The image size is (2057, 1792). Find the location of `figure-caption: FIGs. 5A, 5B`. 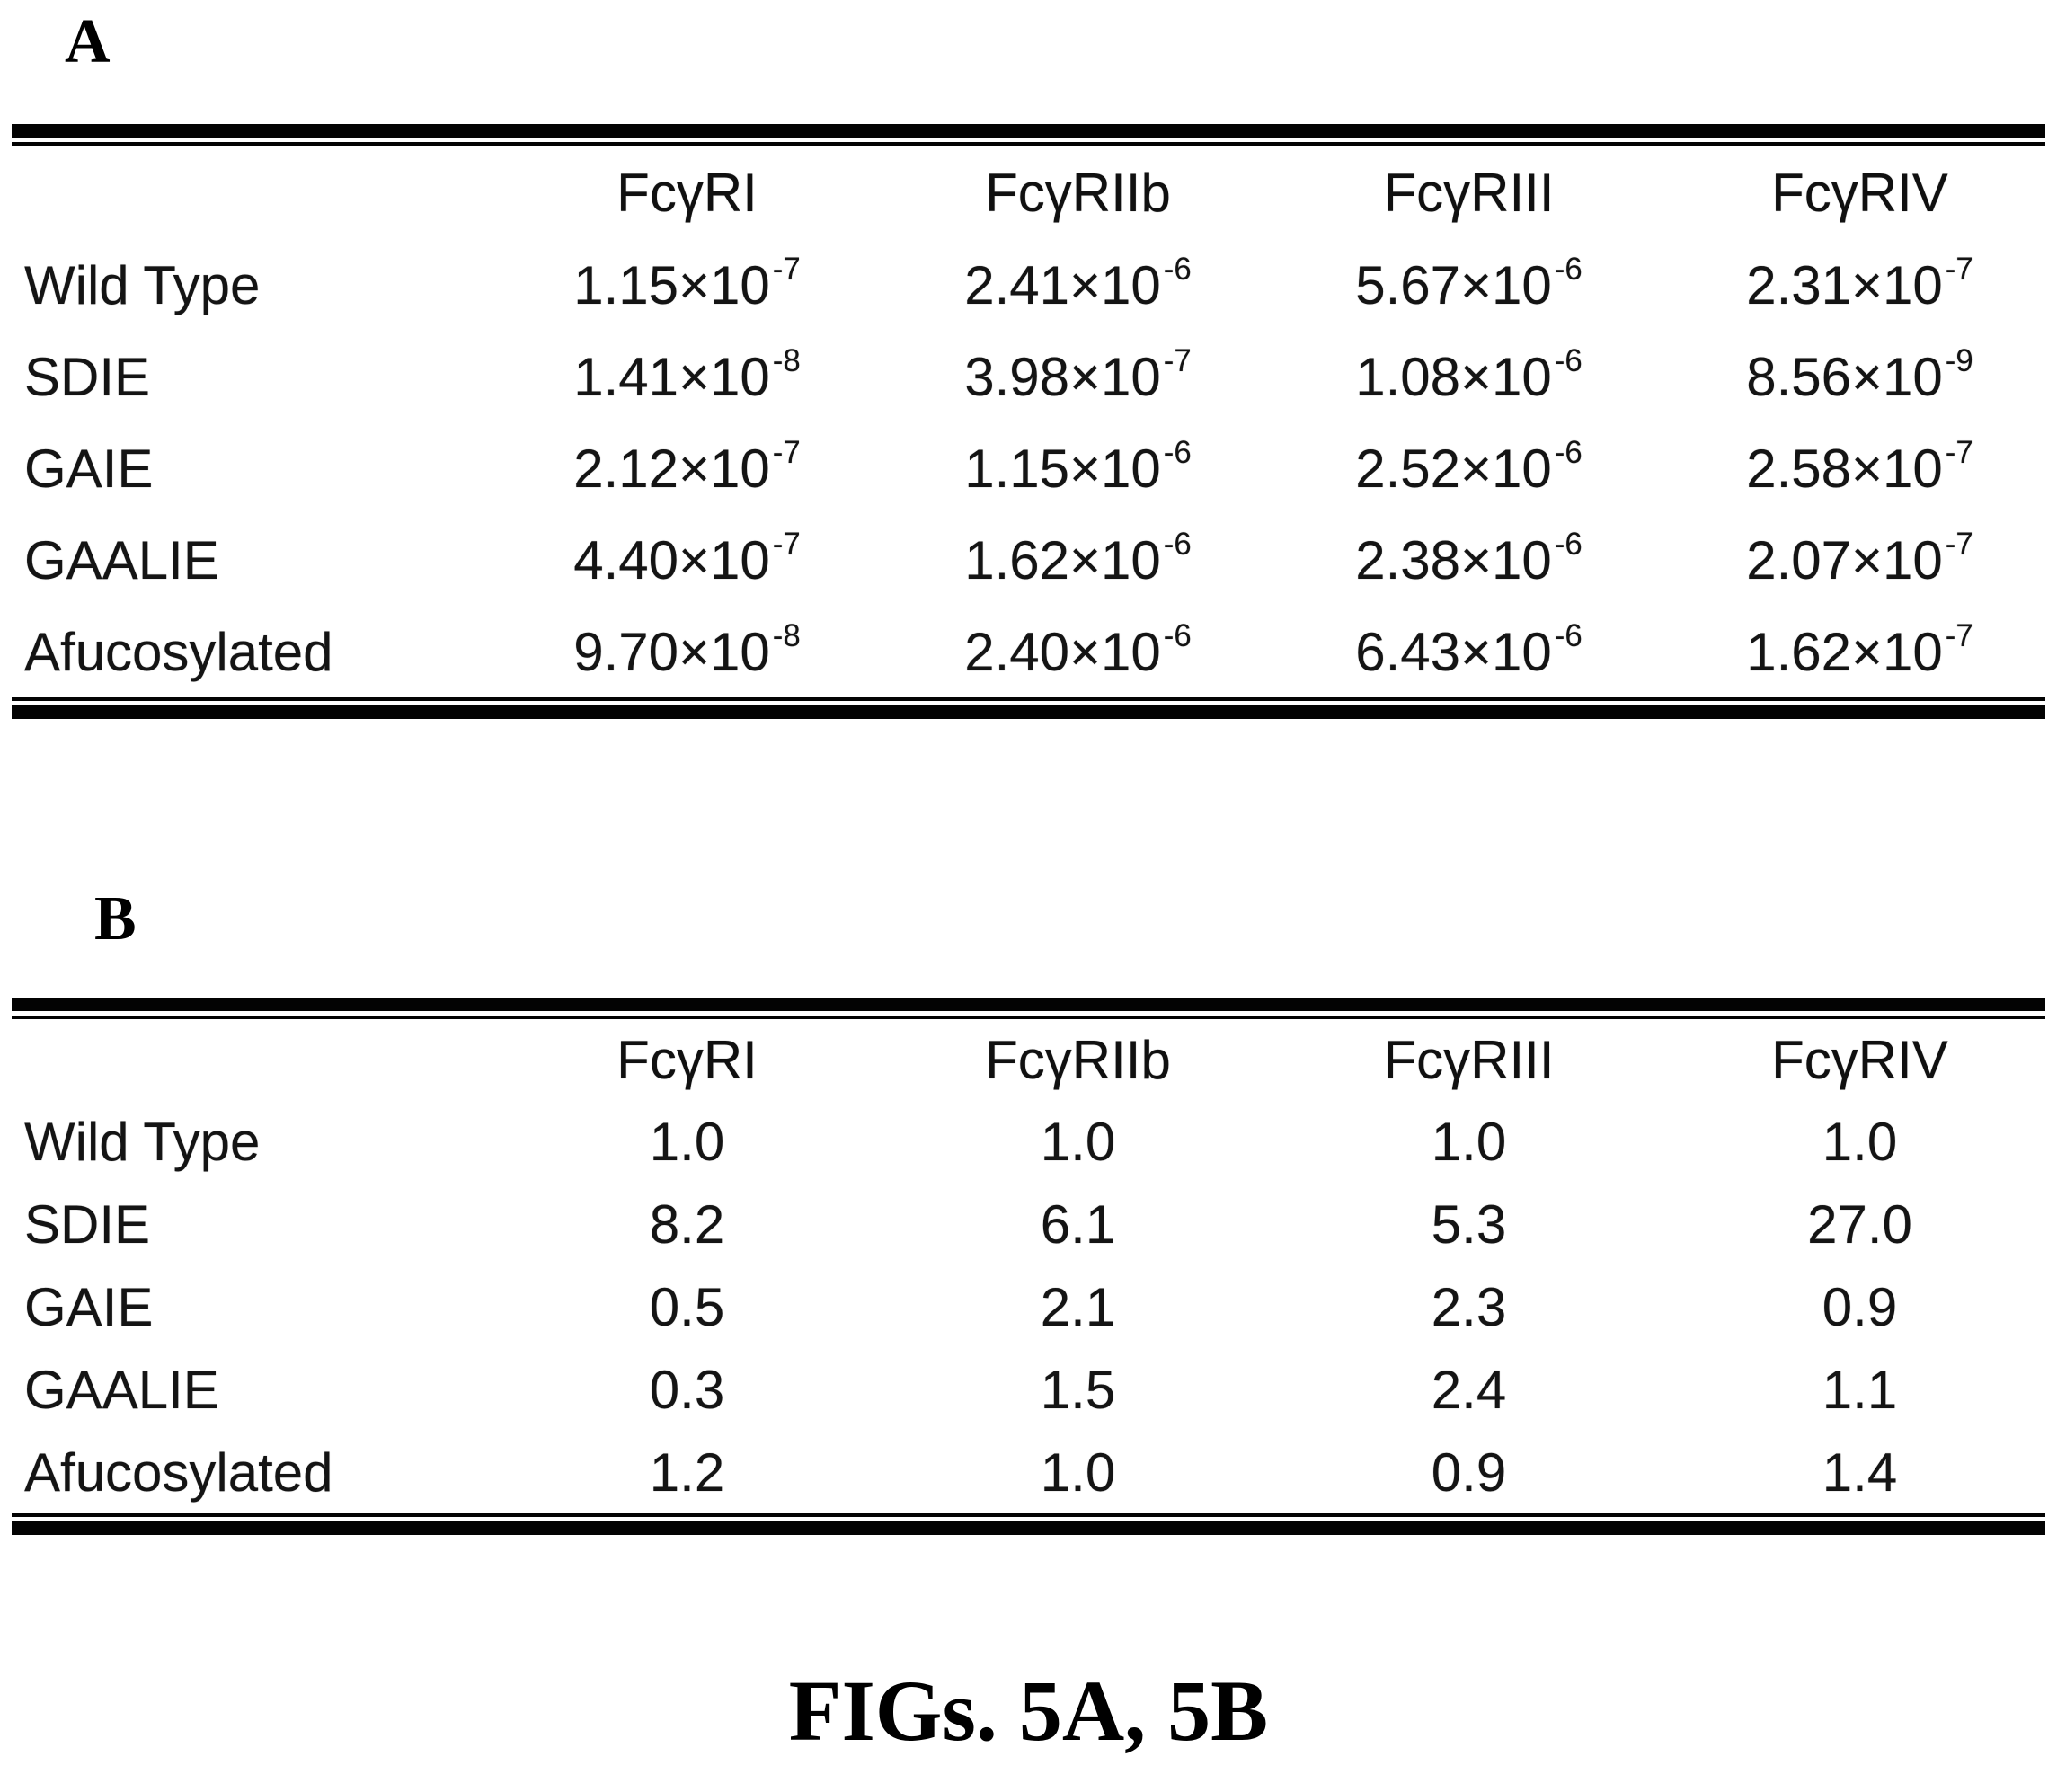

figure-caption: FIGs. 5A, 5B is located at coordinates (1028, 1711).